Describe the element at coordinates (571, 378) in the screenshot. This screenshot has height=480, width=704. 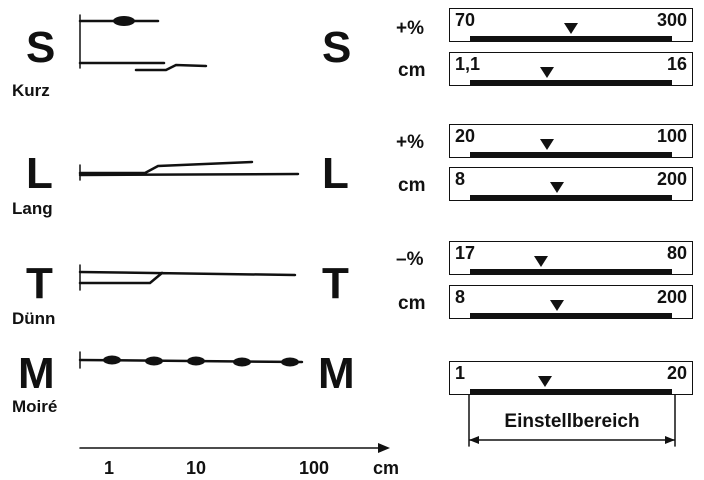
I see `setting-scale-moire: 1 20` at that location.